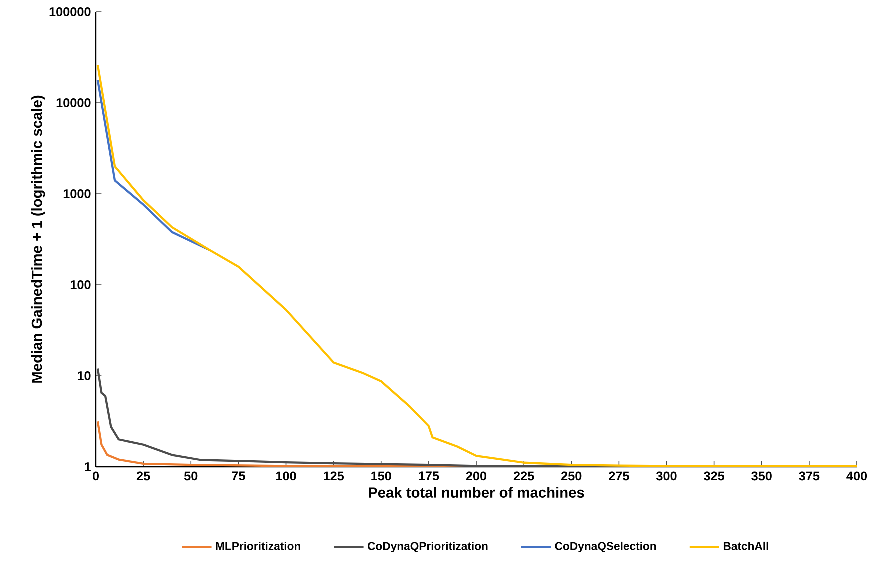 This screenshot has height=572, width=872. What do you see at coordinates (476, 492) in the screenshot?
I see `x-axis-title: Peak total number of machines` at bounding box center [476, 492].